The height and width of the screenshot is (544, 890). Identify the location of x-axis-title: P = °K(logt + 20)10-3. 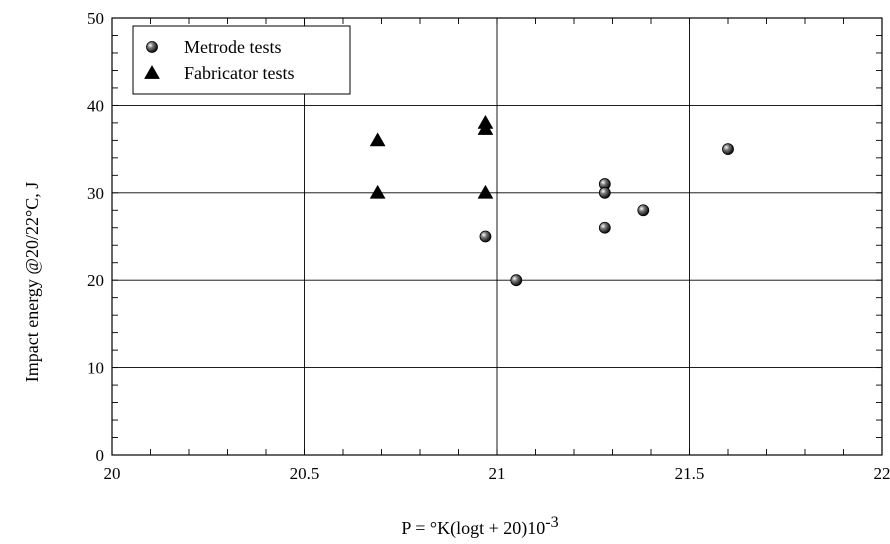
(479, 526).